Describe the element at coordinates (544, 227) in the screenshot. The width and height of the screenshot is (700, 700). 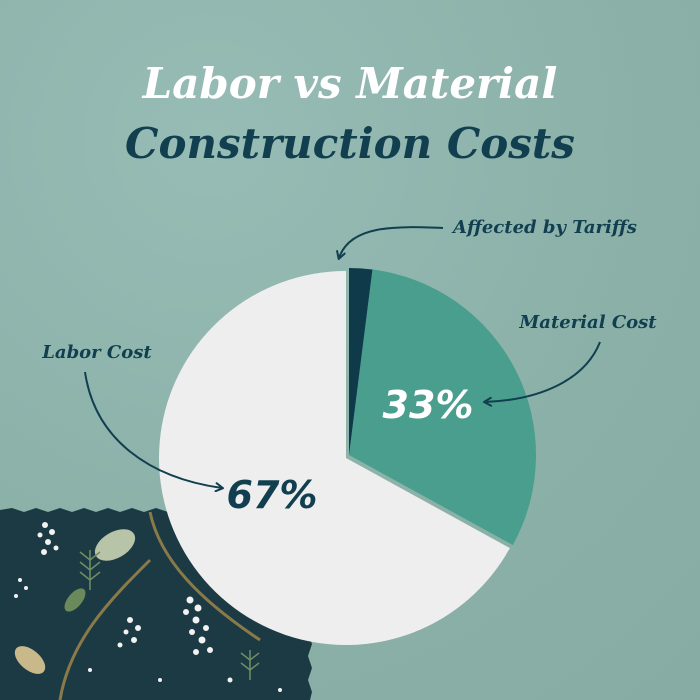
I see `annotation-affected-by-tariffs: Affected by Tariffs` at that location.